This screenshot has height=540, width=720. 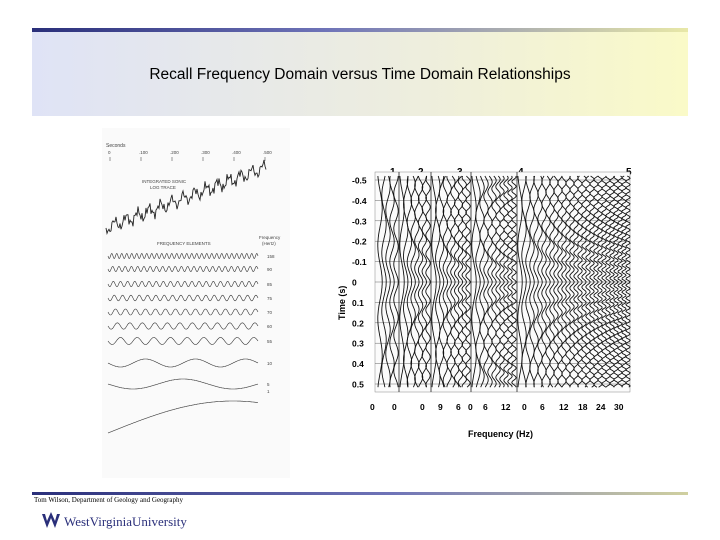 What do you see at coordinates (268, 384) in the screenshot?
I see `frequency-value-label: 5` at bounding box center [268, 384].